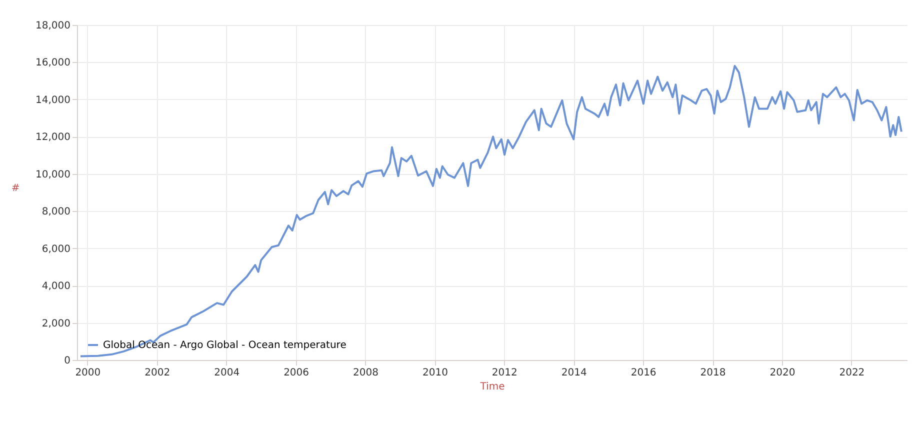  I want to click on y-tick-label: 2,000, so click(56, 324).